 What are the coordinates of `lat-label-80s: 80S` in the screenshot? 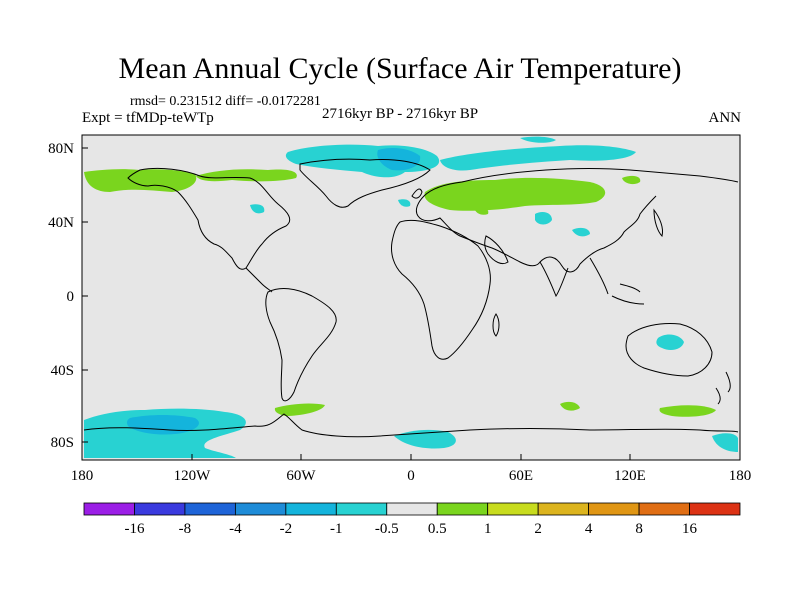 It's located at (62, 443).